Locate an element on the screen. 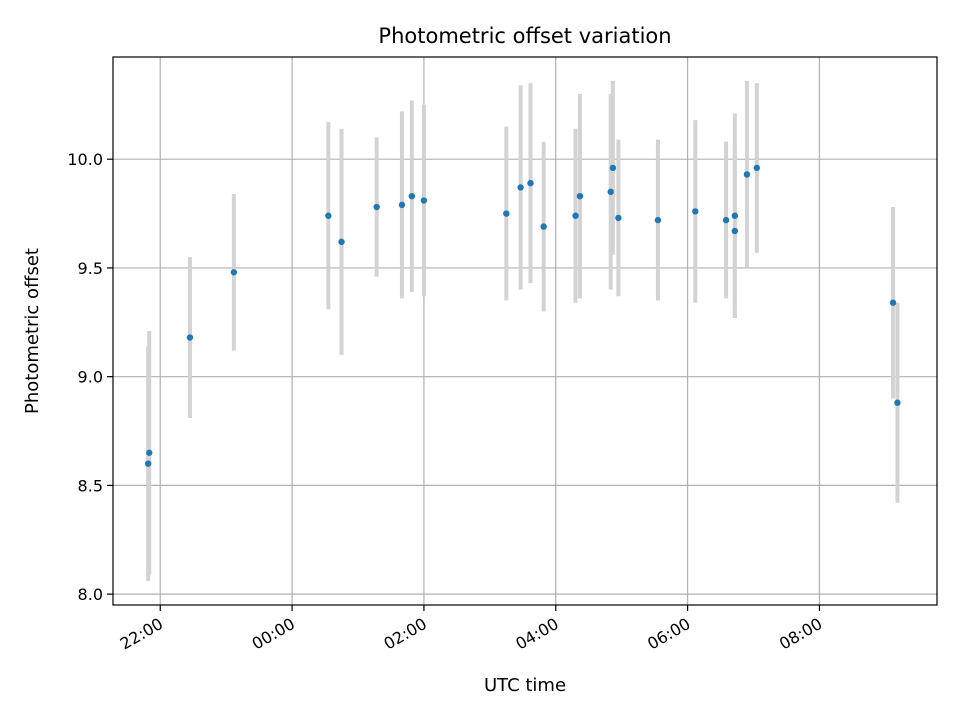 The image size is (960, 720). y-tick-label: 9.5 is located at coordinates (90, 268).